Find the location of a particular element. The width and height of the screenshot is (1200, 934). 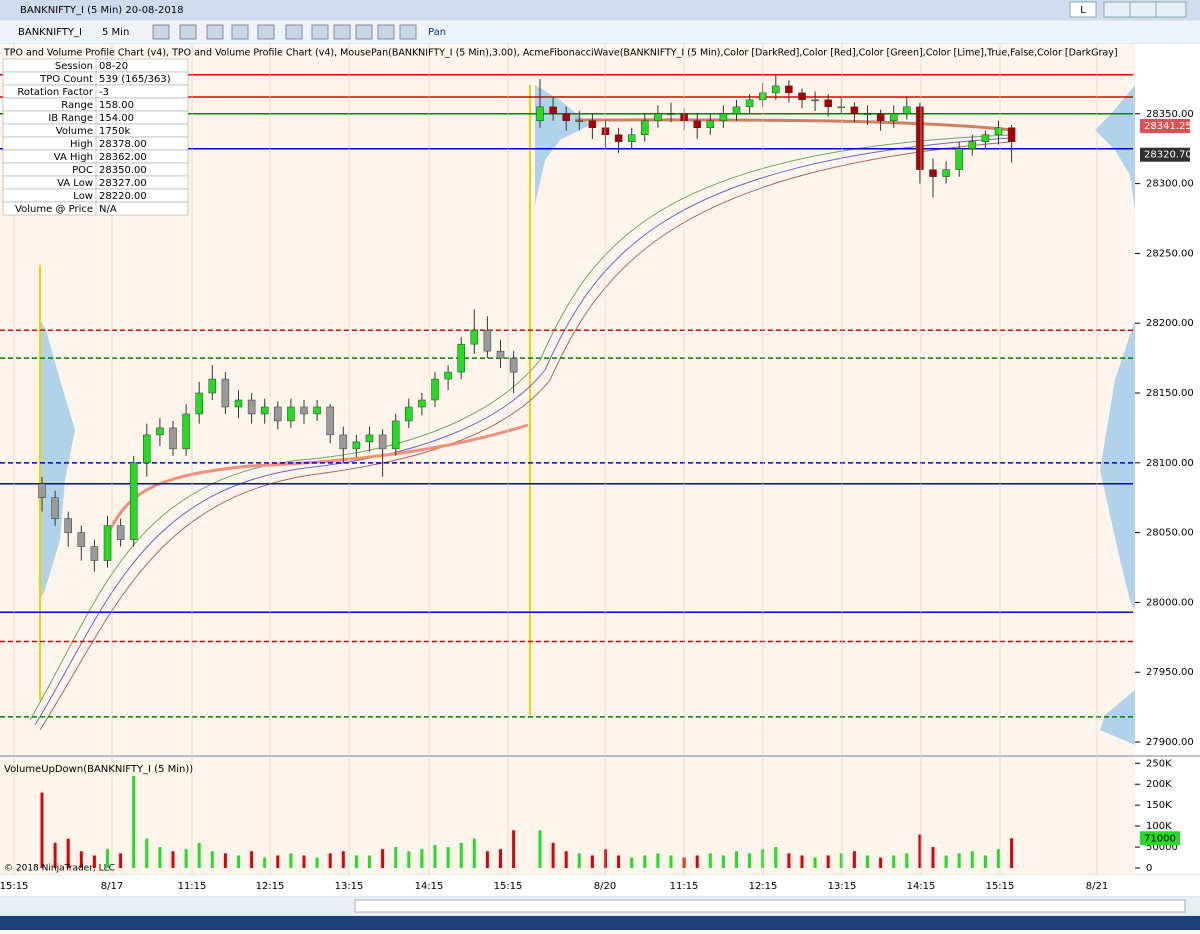

taskbar is located at coordinates (600, 923).